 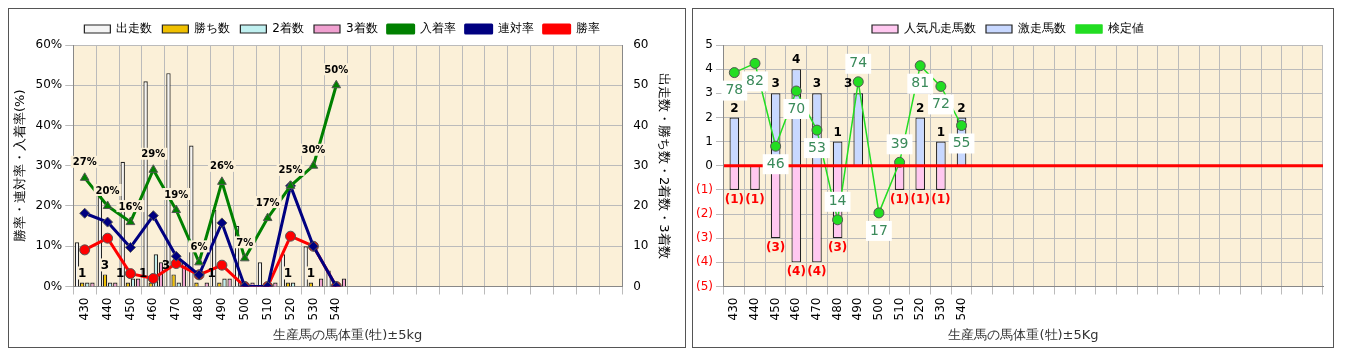 What do you see at coordinates (49, 245) in the screenshot?
I see `y-tick-label: 10%` at bounding box center [49, 245].